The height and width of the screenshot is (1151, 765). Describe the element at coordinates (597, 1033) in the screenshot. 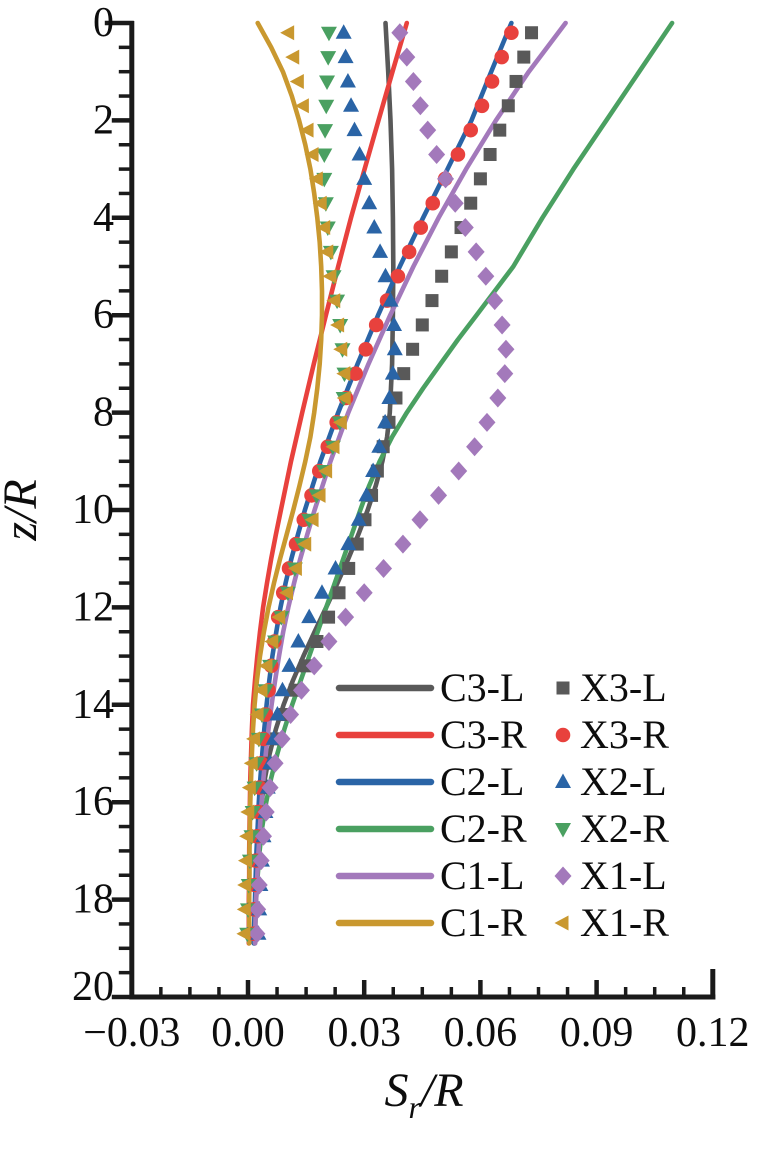

I see `x-tick-label: 0.09` at that location.